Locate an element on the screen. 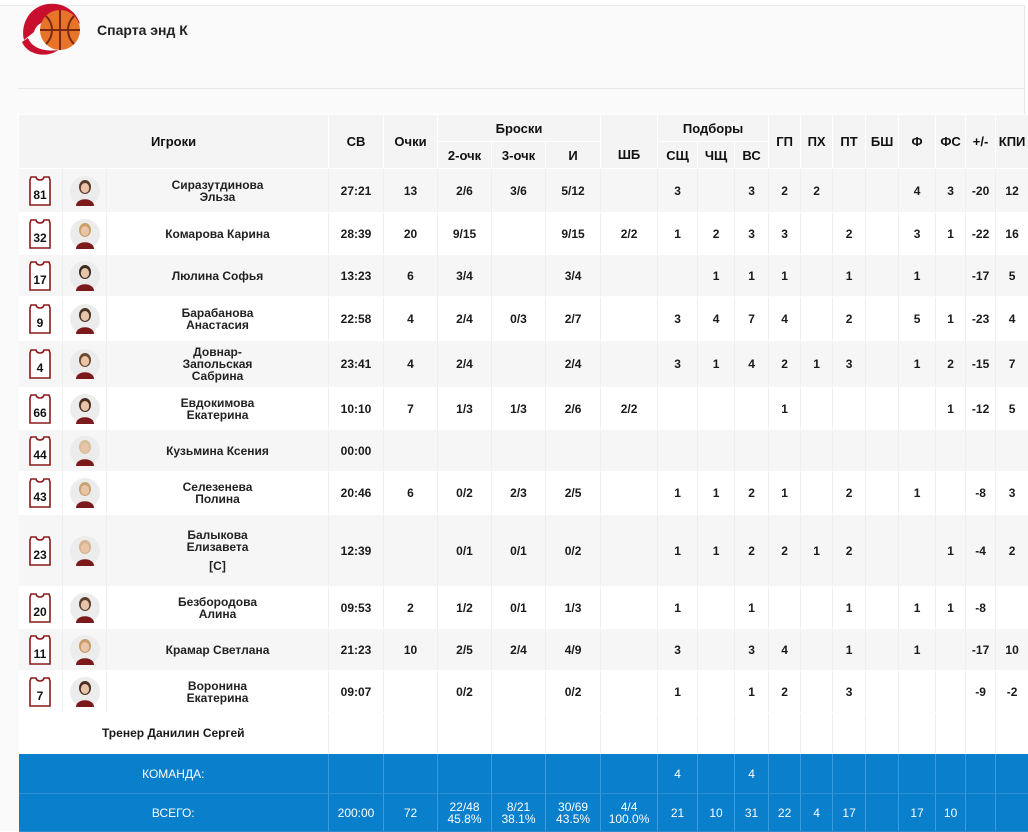 The height and width of the screenshot is (832, 1028). col-blk: БШ is located at coordinates (882, 142).